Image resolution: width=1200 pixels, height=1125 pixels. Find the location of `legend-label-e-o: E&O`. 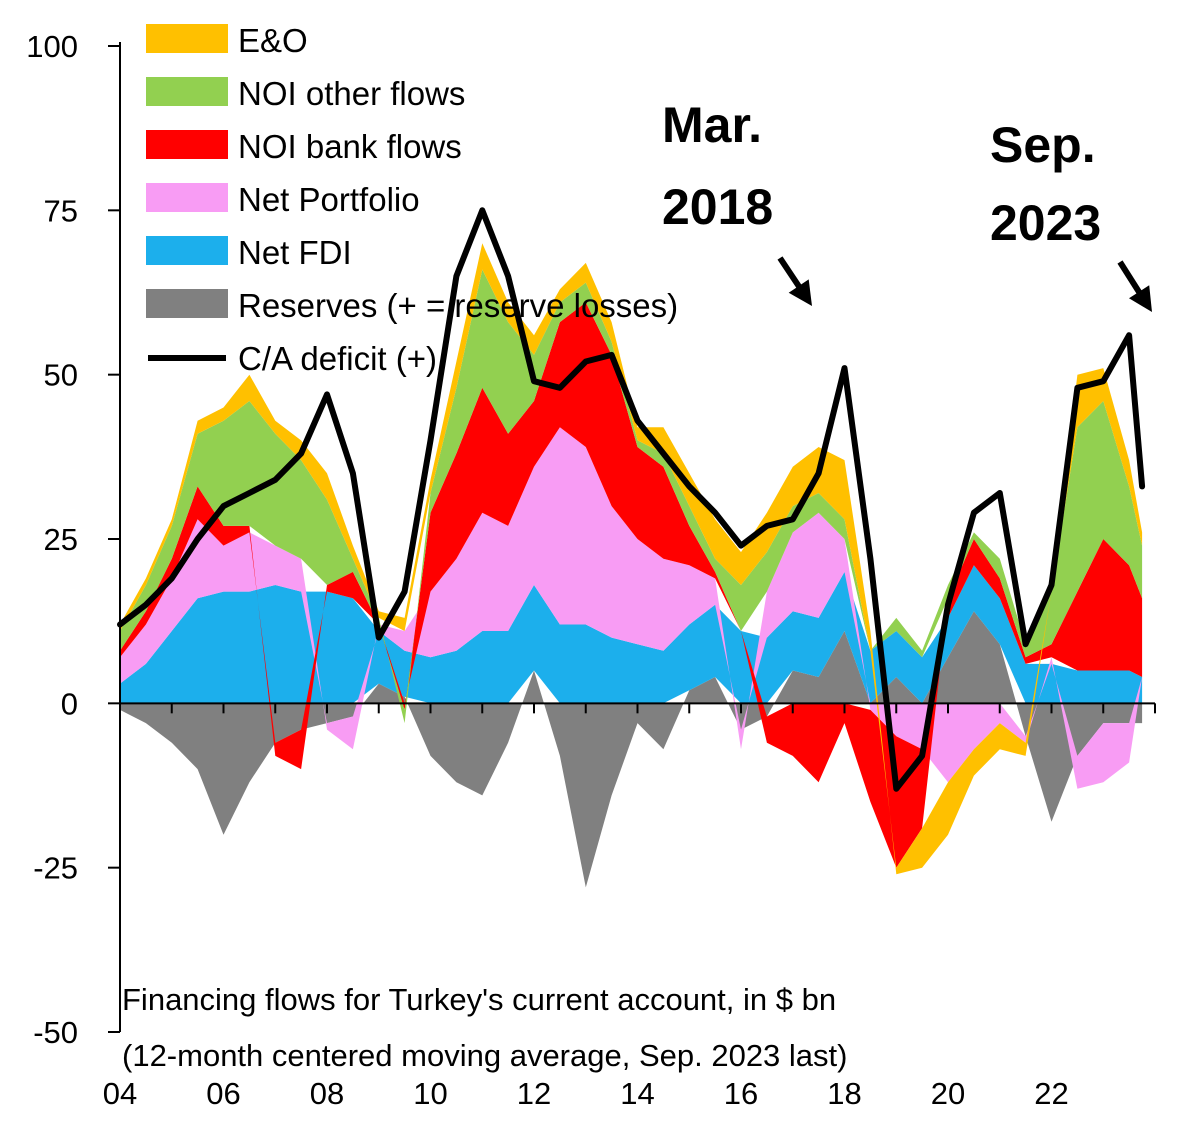

legend-label-e-o: E&O is located at coordinates (273, 40).